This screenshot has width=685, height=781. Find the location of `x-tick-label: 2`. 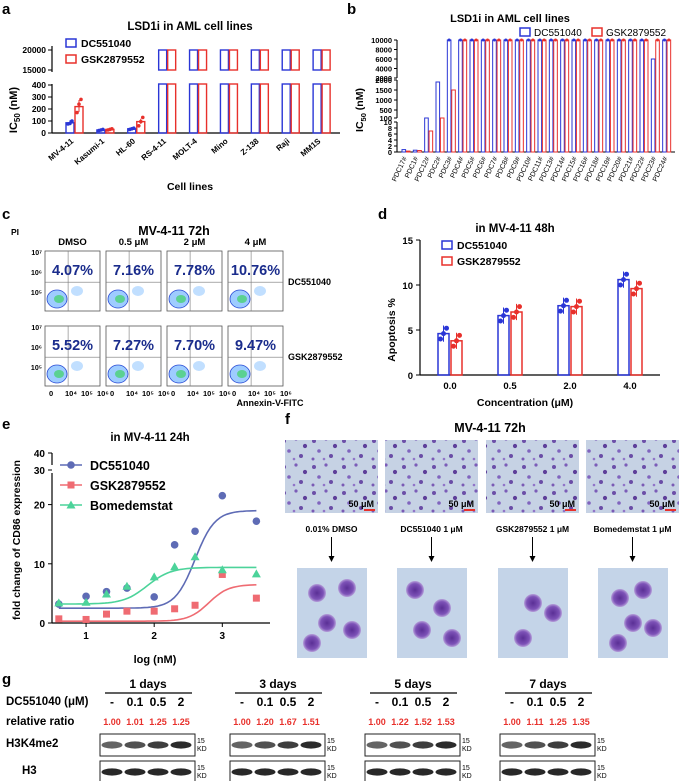

x-tick-label: 2 is located at coordinates (154, 636).